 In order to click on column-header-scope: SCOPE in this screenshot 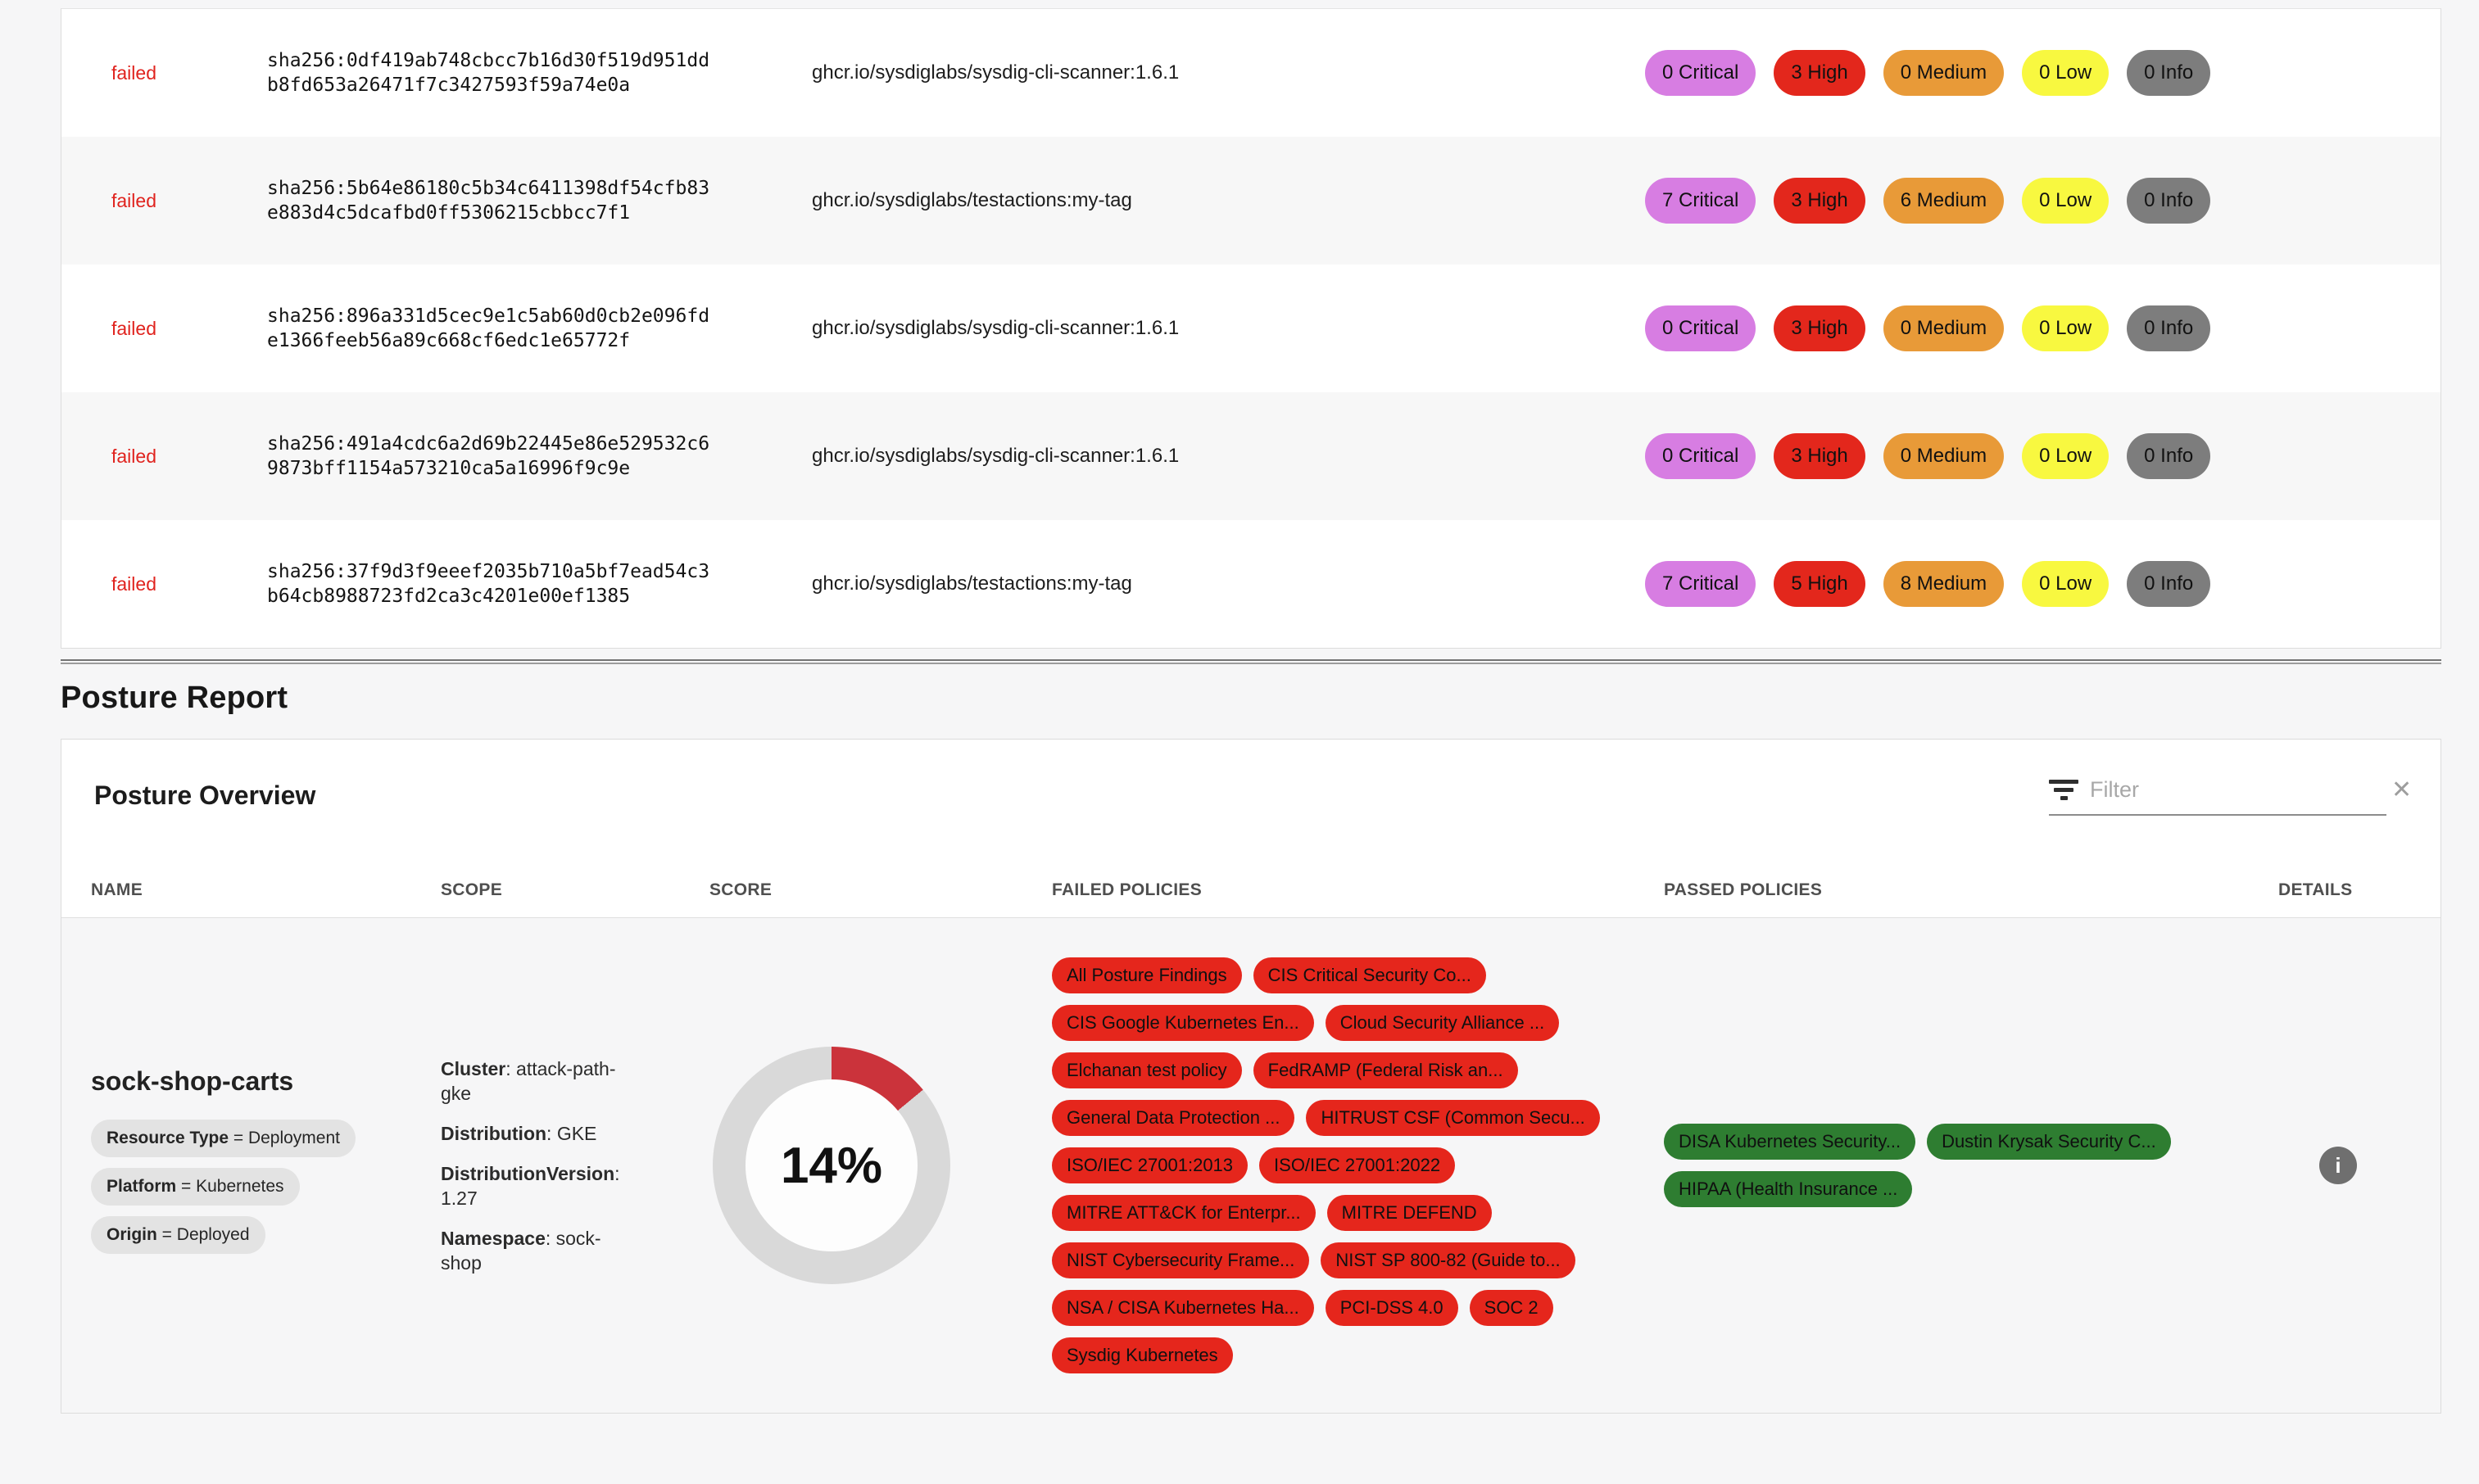, I will do `click(472, 889)`.